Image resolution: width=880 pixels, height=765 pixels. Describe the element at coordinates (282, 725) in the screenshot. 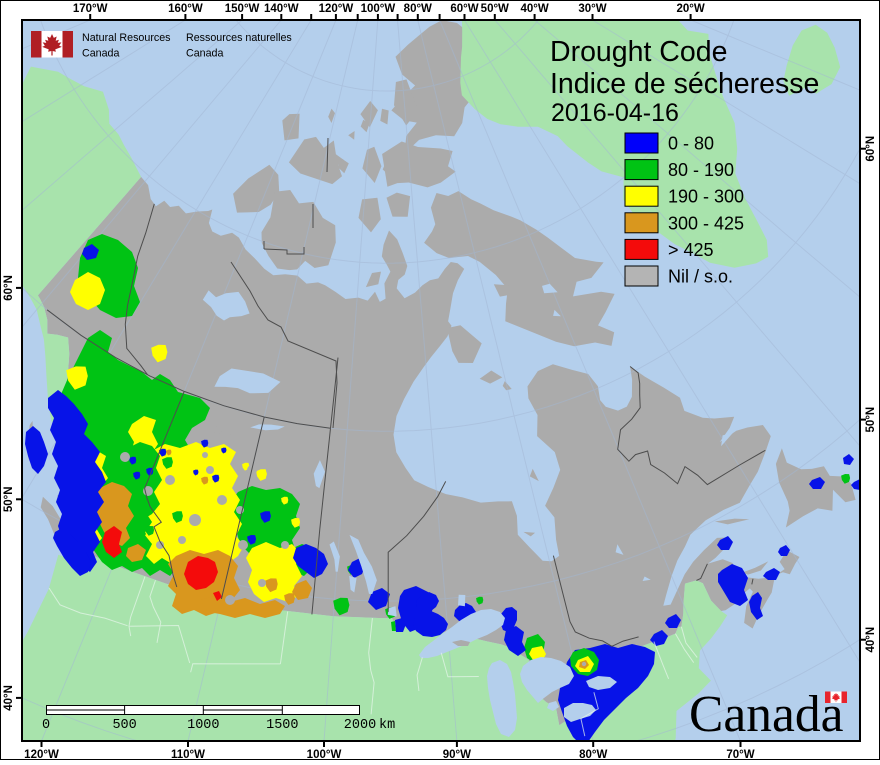

I see `svg-text: 1500` at that location.